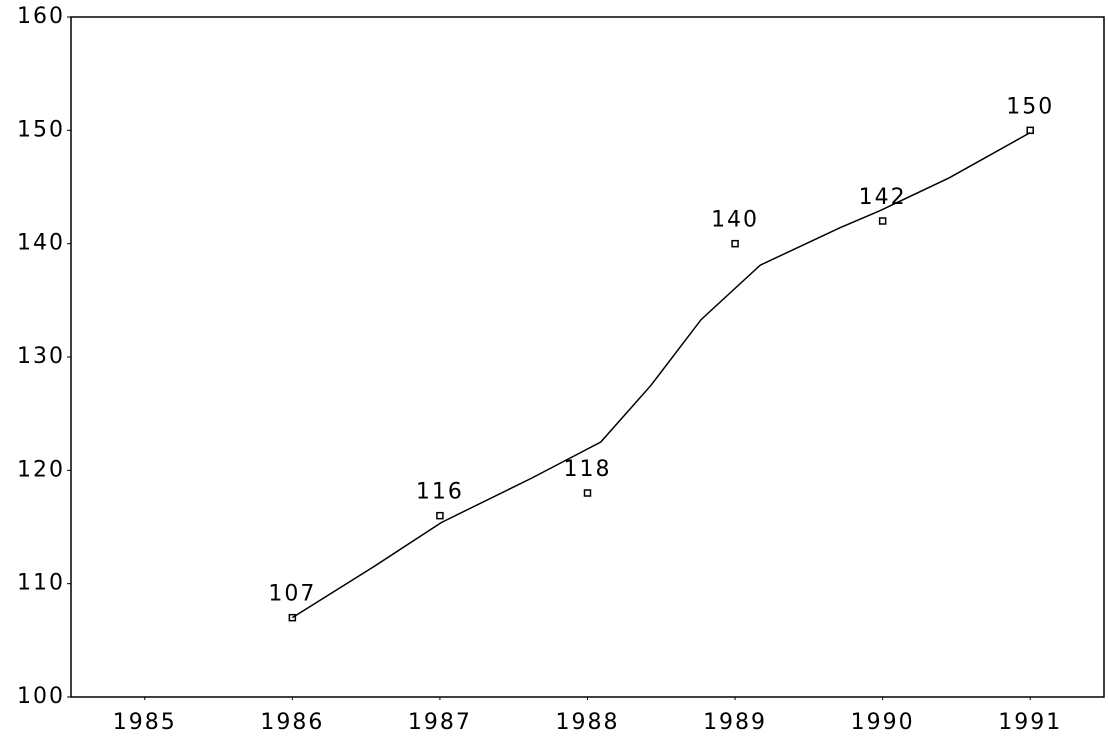  What do you see at coordinates (588, 722) in the screenshot?
I see `x-tick-label: 1988` at bounding box center [588, 722].